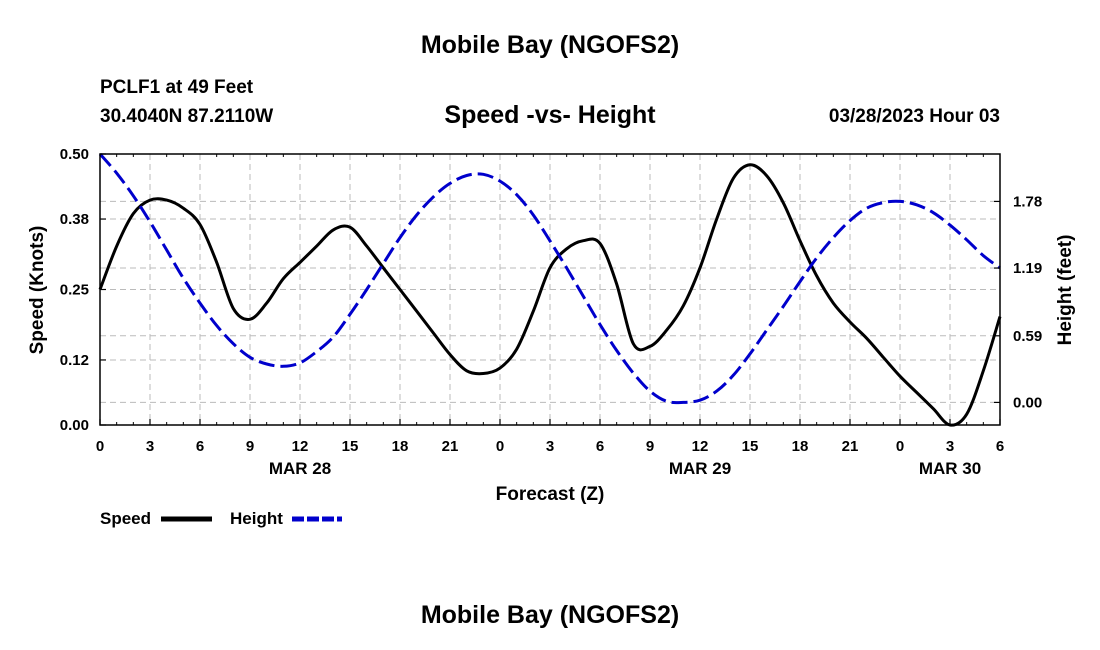 Image resolution: width=1100 pixels, height=650 pixels. I want to click on station-label: PCLF1 at 49 Feet, so click(177, 87).